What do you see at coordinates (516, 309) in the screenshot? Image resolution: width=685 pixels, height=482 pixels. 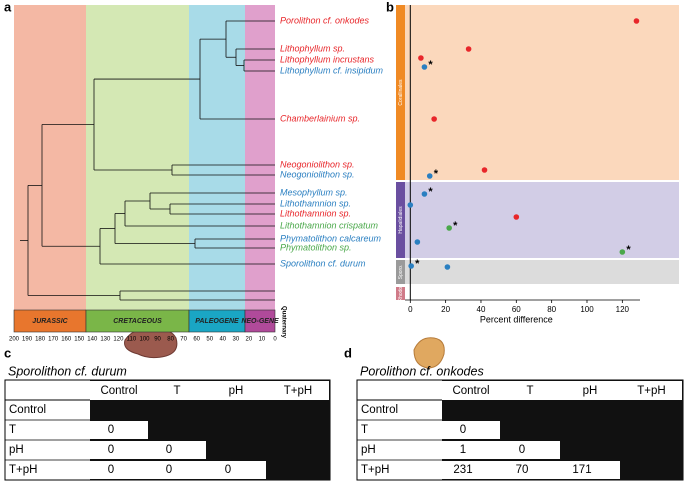 I see `x-tick-label: 60` at bounding box center [516, 309].